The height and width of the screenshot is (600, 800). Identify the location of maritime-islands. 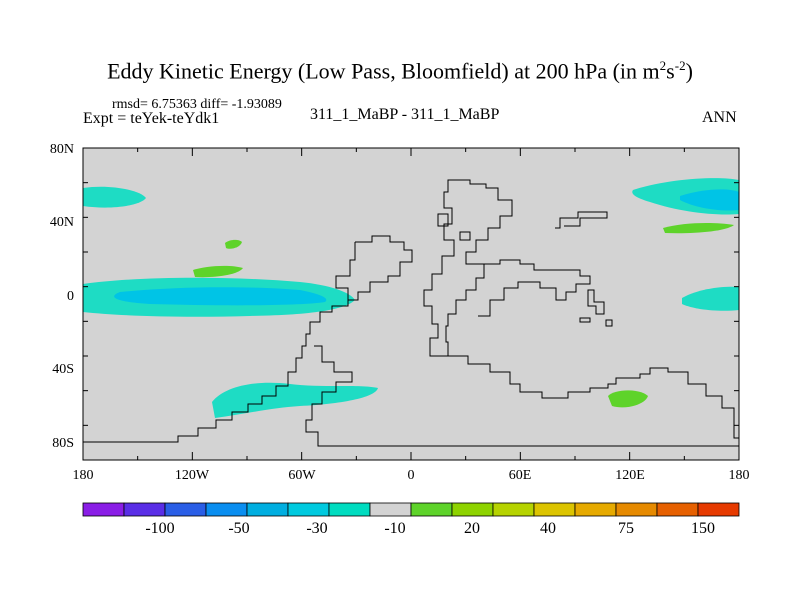
(596, 308).